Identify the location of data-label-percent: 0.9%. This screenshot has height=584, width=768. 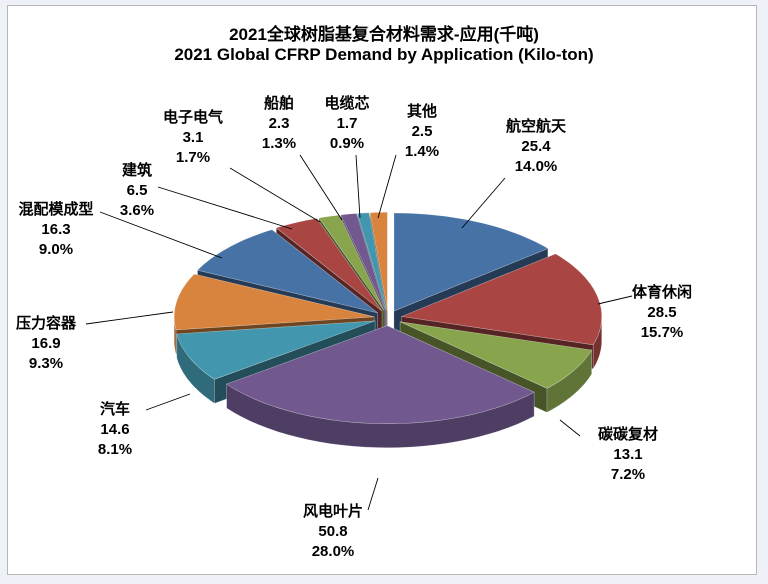
(347, 143).